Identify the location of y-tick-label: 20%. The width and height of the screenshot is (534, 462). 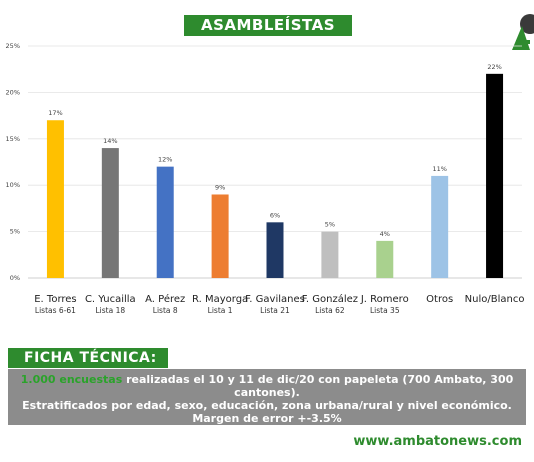
(13, 92).